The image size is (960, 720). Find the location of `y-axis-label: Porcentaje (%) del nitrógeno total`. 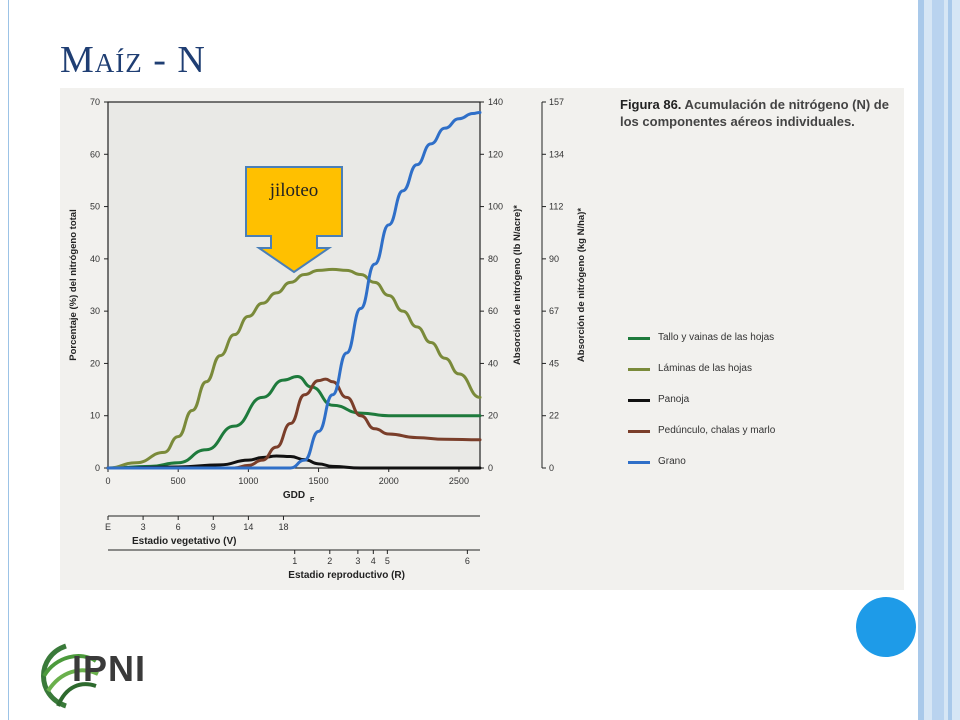

y-axis-label: Porcentaje (%) del nitrógeno total is located at coordinates (73, 285).